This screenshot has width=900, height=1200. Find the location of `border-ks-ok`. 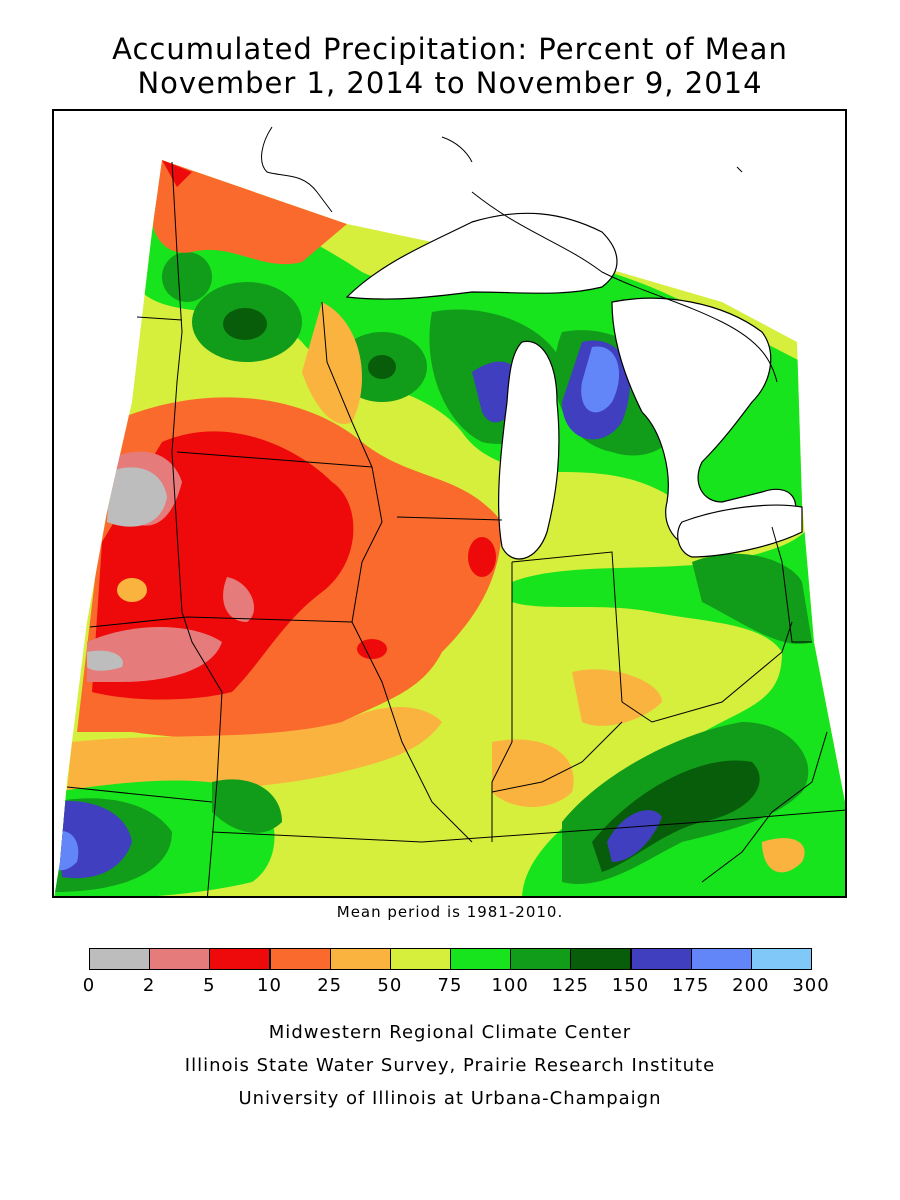

border-ks-ok is located at coordinates (139, 794).